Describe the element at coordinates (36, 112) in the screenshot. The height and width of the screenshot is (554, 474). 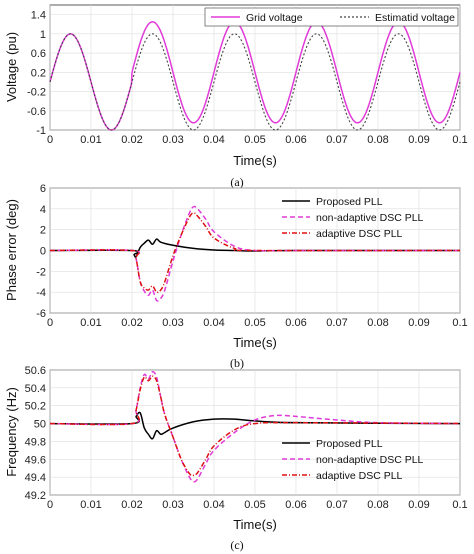
I see `y-tick-label: -0.6` at that location.